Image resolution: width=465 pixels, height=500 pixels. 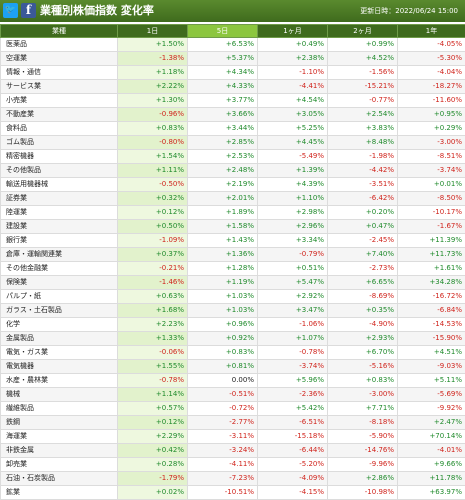 I want to click on cell-1m: -6.44%, so click(x=292, y=450).